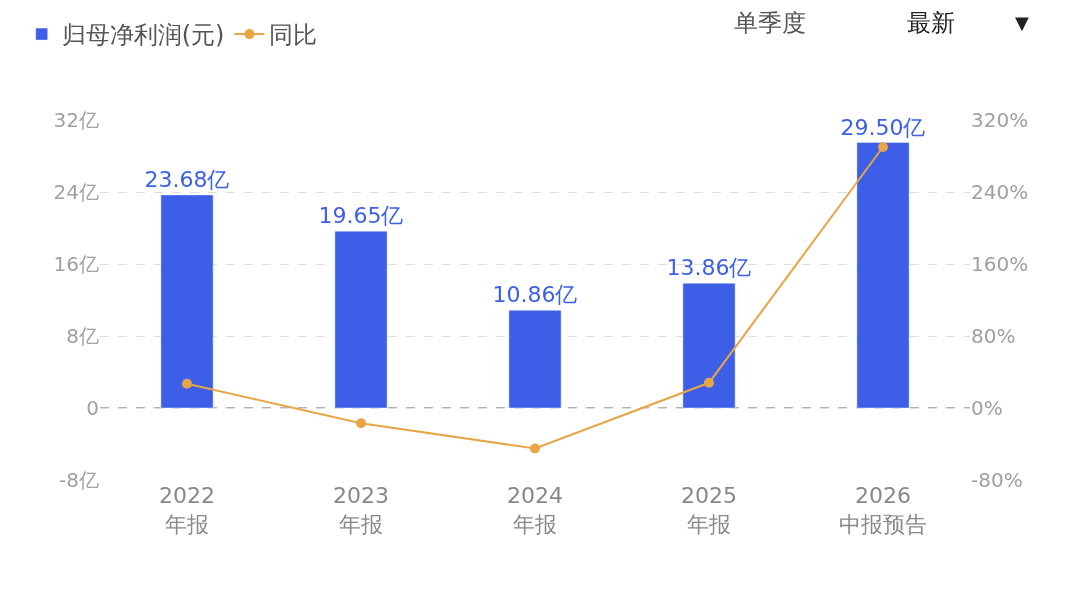 Image resolution: width=1080 pixels, height=591 pixels. Describe the element at coordinates (883, 510) in the screenshot. I see `x-tick-label: 2026中报预告` at that location.